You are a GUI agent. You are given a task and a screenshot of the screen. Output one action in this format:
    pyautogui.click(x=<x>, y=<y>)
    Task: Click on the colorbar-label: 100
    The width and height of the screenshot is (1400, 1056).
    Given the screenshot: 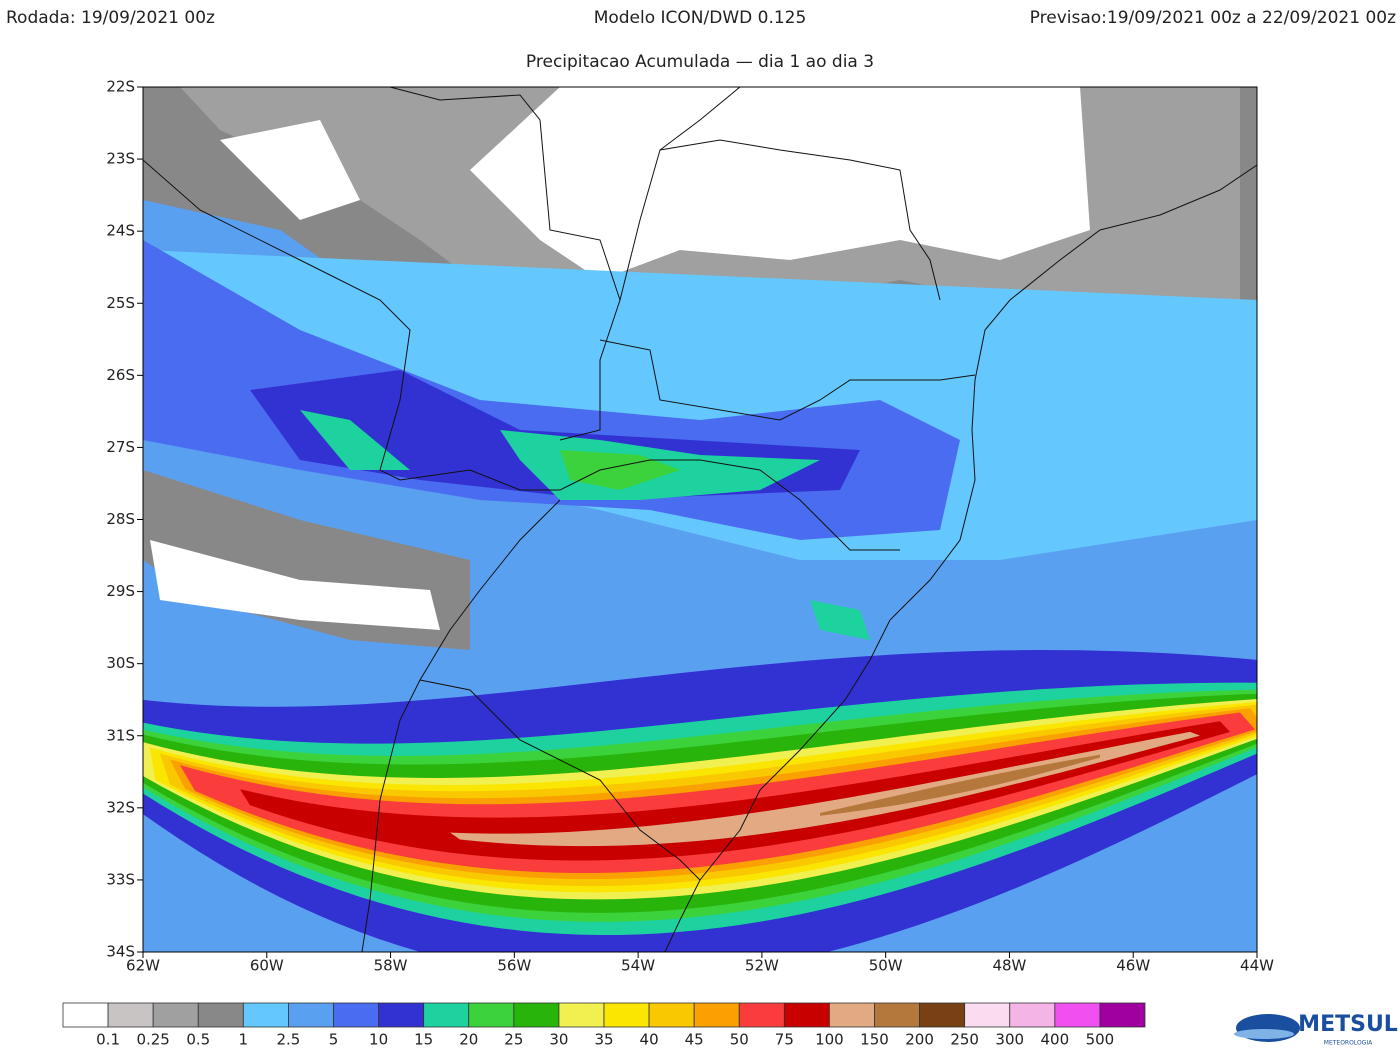 What is the action you would take?
    pyautogui.click(x=829, y=1040)
    